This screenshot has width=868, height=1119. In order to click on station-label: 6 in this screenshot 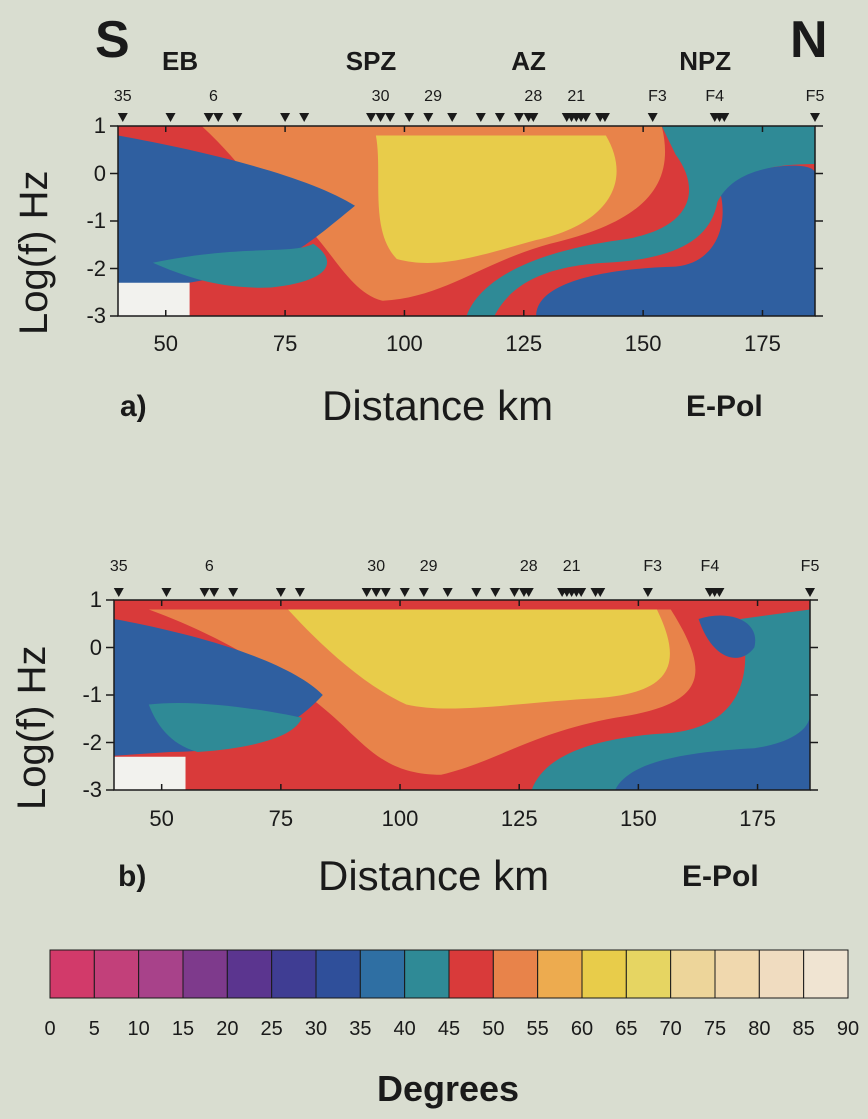, I will do `click(213, 96)`.